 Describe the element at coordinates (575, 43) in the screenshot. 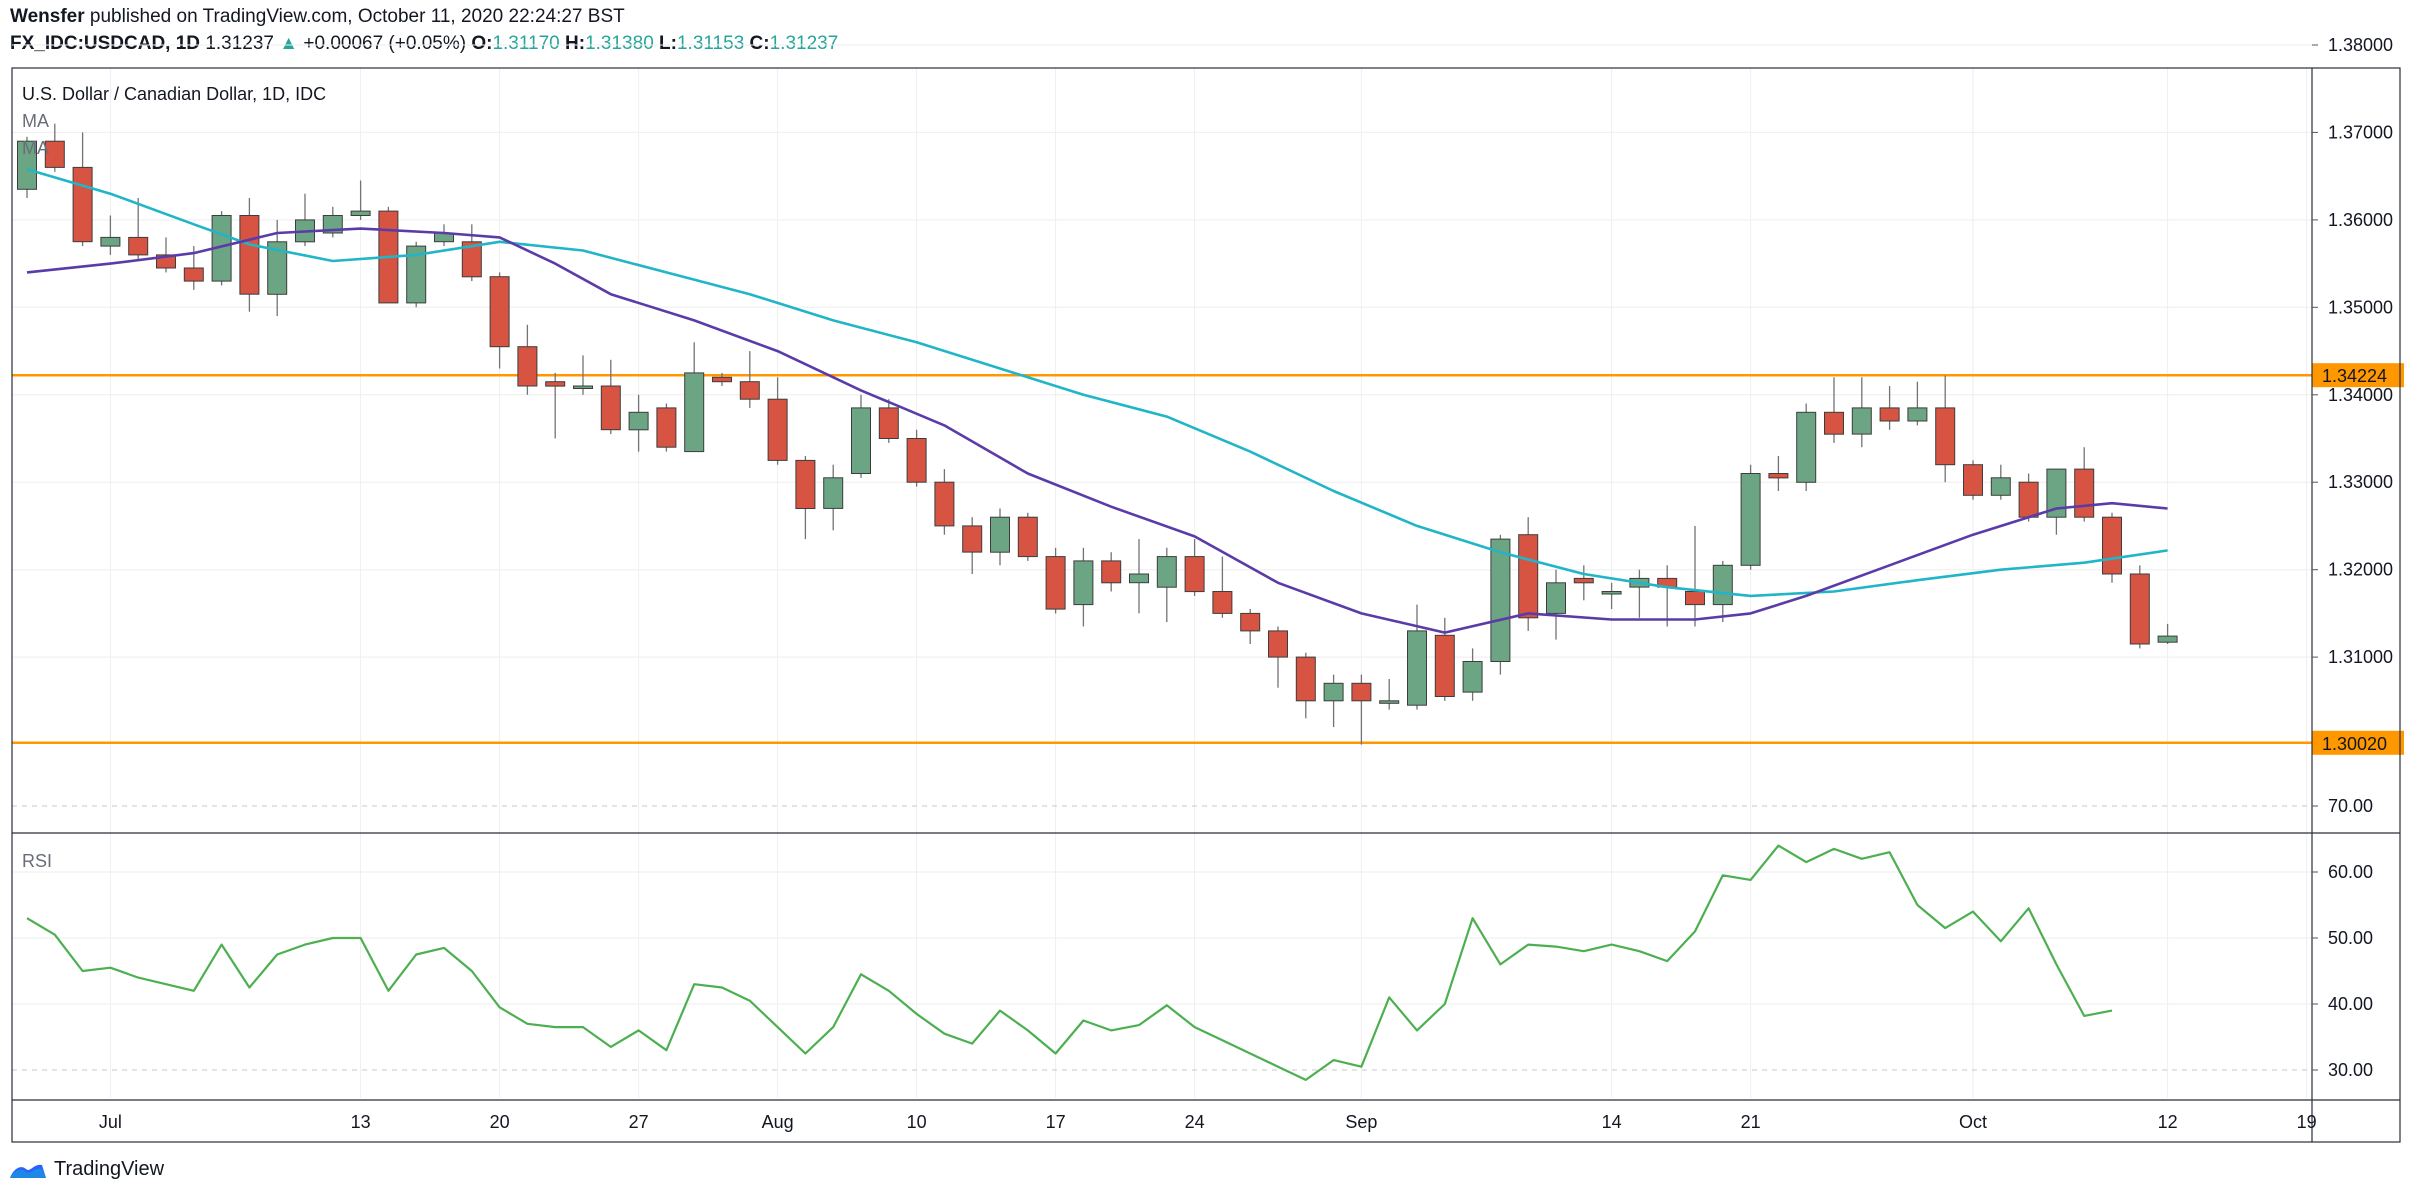

I see `high-label: H:` at that location.